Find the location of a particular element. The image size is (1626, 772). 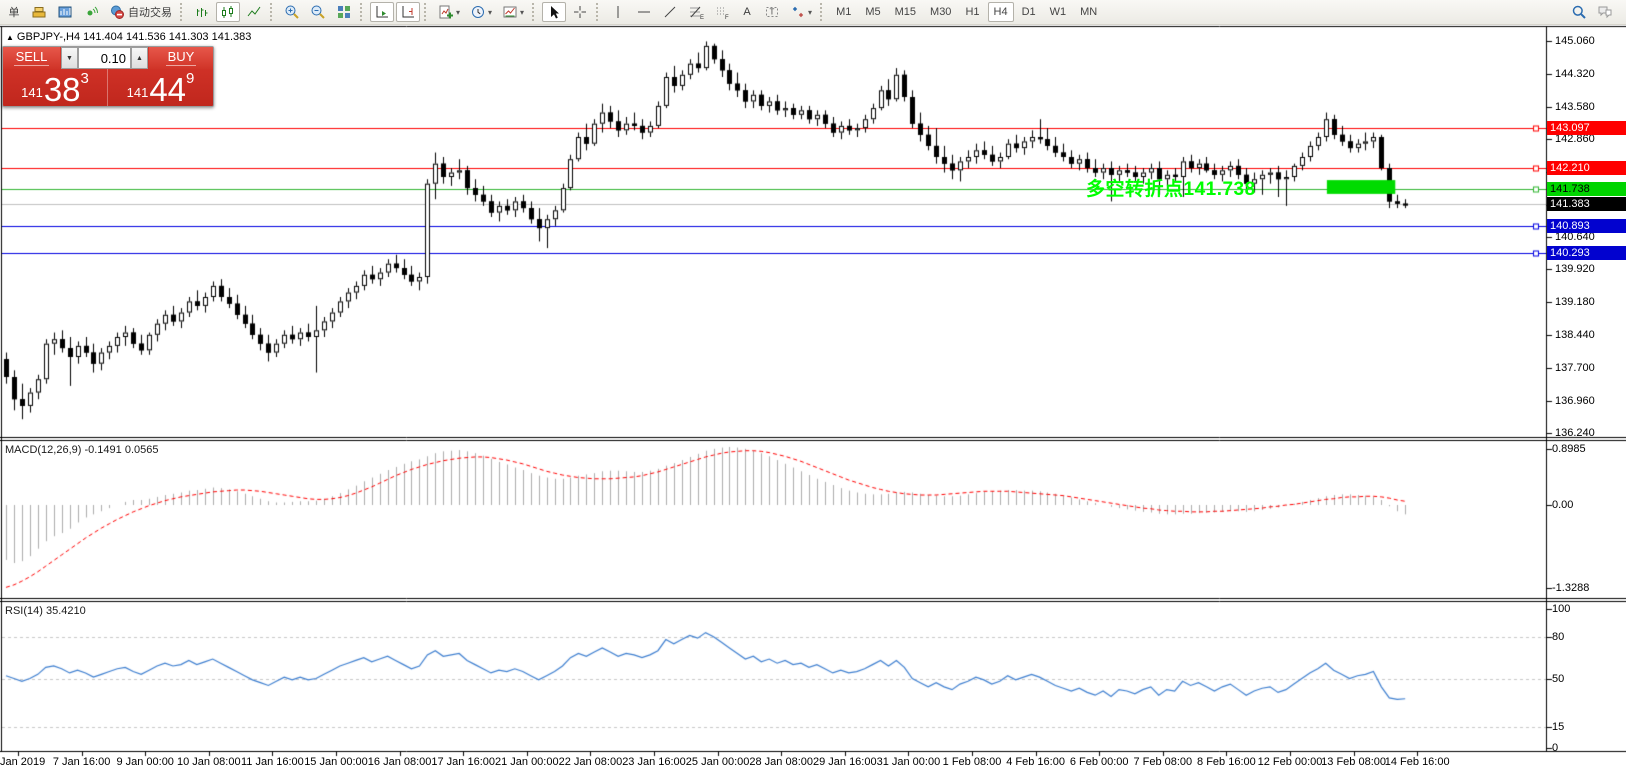

price-level-badge: 141.738 is located at coordinates (1586, 188).